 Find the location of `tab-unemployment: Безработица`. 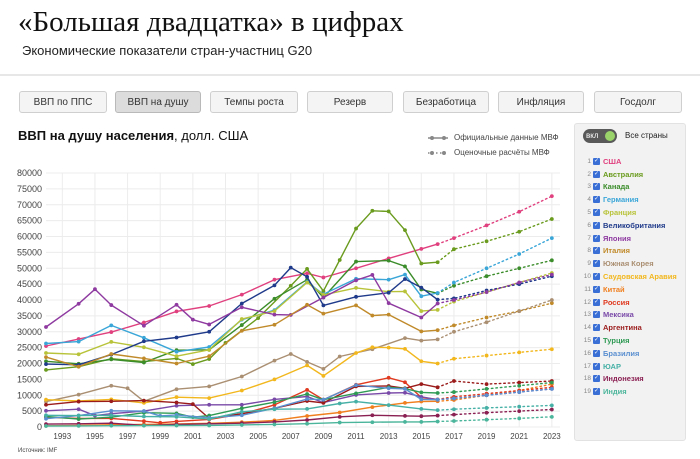

tab-unemployment: Безработица is located at coordinates (446, 102).